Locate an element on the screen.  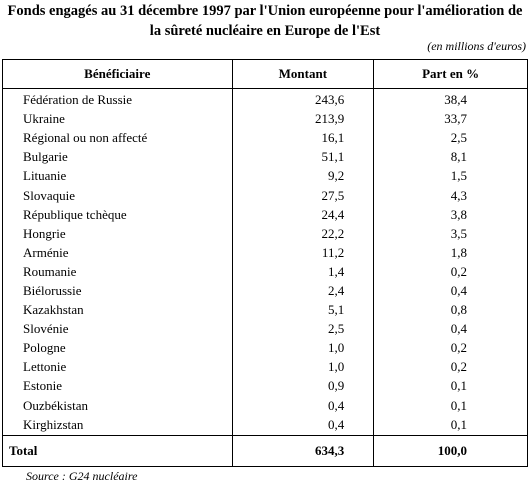
table-row: Estonie 0,9 0,1 is located at coordinates (265, 386).